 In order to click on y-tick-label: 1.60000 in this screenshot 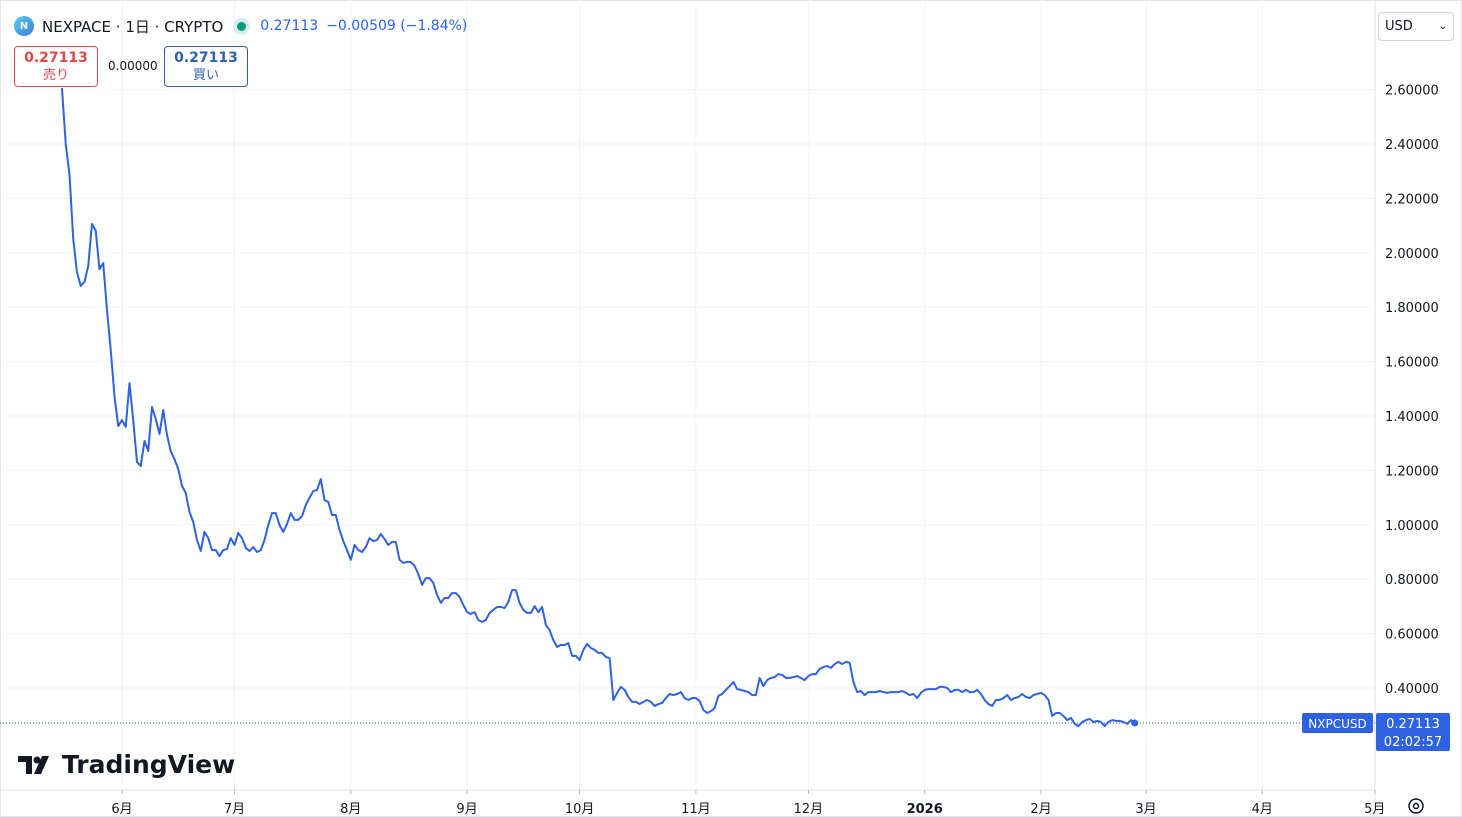, I will do `click(1412, 363)`.